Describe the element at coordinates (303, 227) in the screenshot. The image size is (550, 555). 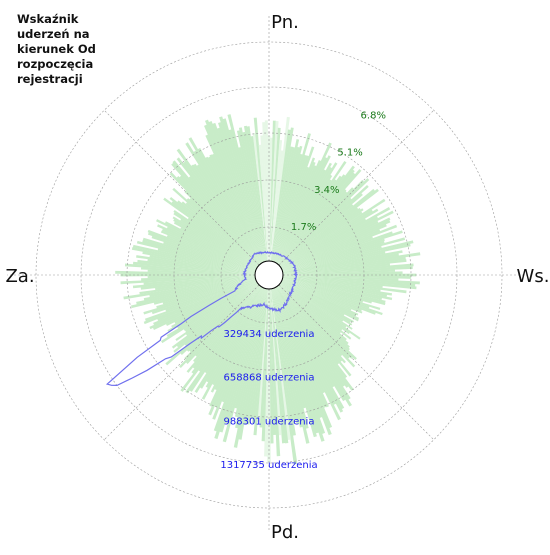
I see `percent-ring-label-0: 1.7%` at that location.